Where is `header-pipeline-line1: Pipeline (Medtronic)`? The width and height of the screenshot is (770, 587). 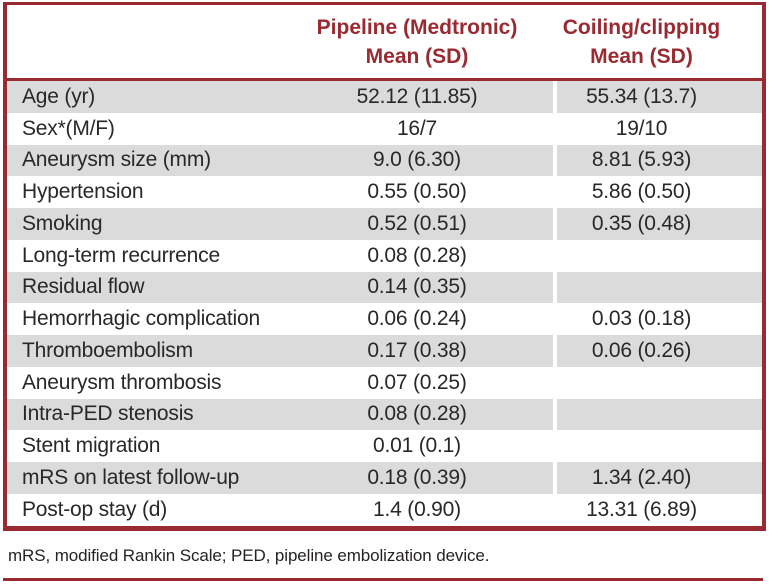 header-pipeline-line1: Pipeline (Medtronic) is located at coordinates (417, 27).